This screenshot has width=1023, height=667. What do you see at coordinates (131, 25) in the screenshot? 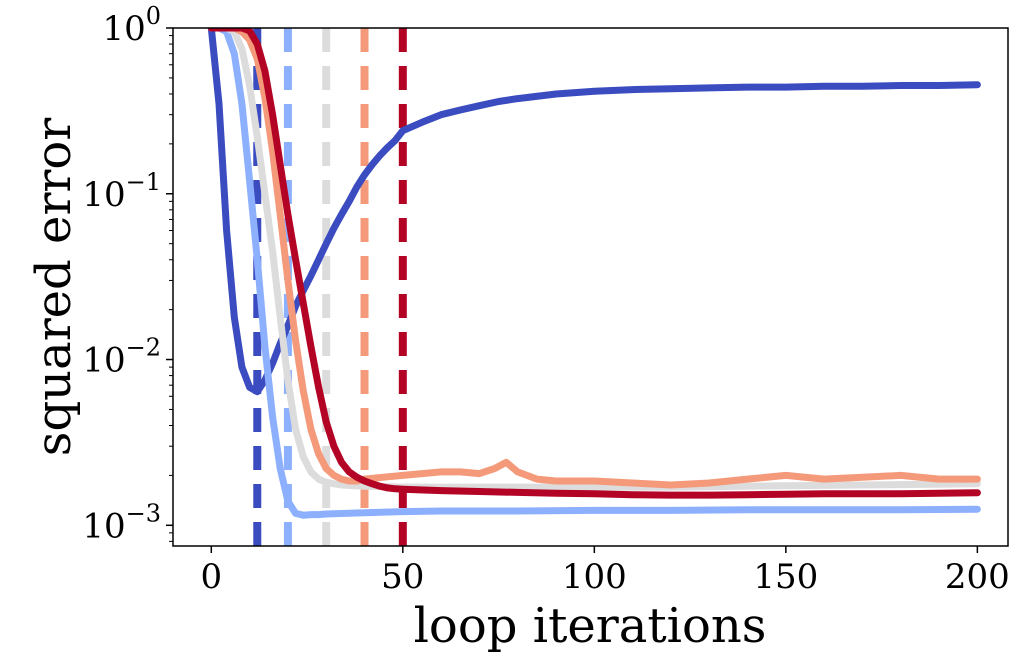
I see `y-tick-label: 10⁰` at bounding box center [131, 25].